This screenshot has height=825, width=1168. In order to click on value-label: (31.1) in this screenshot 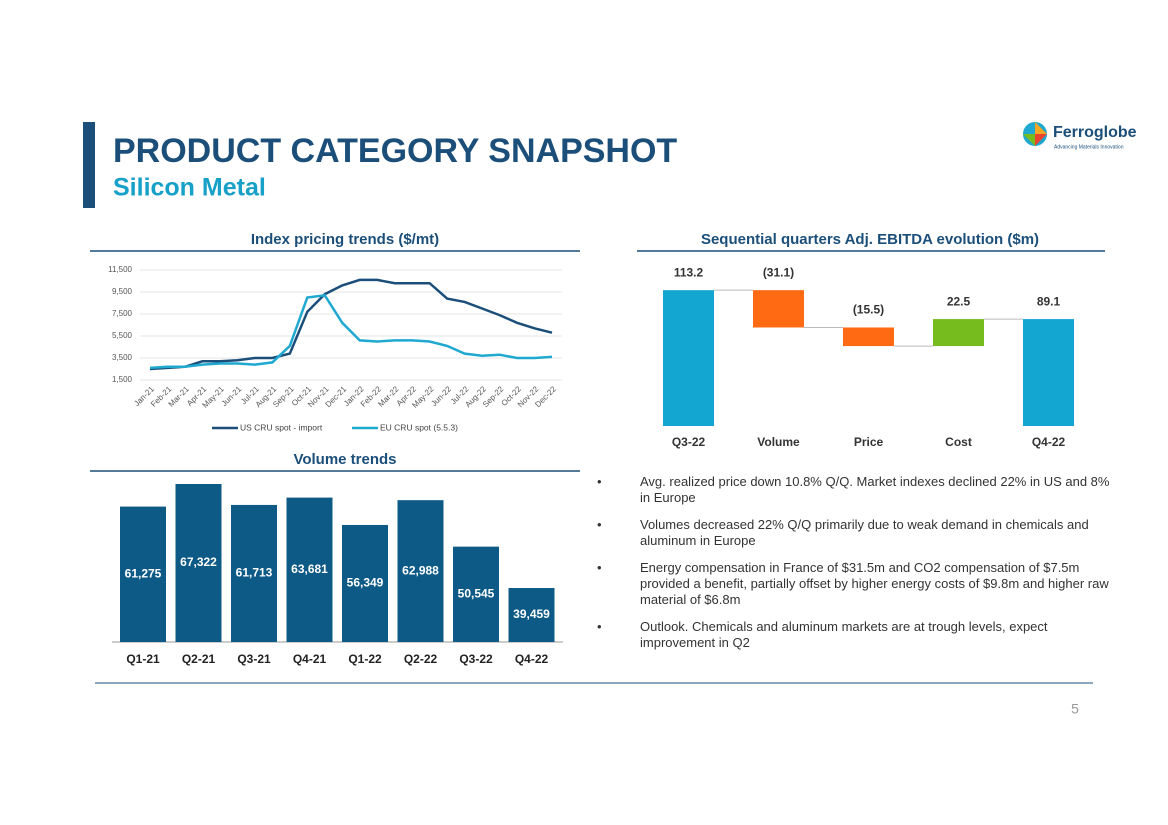, I will do `click(778, 272)`.